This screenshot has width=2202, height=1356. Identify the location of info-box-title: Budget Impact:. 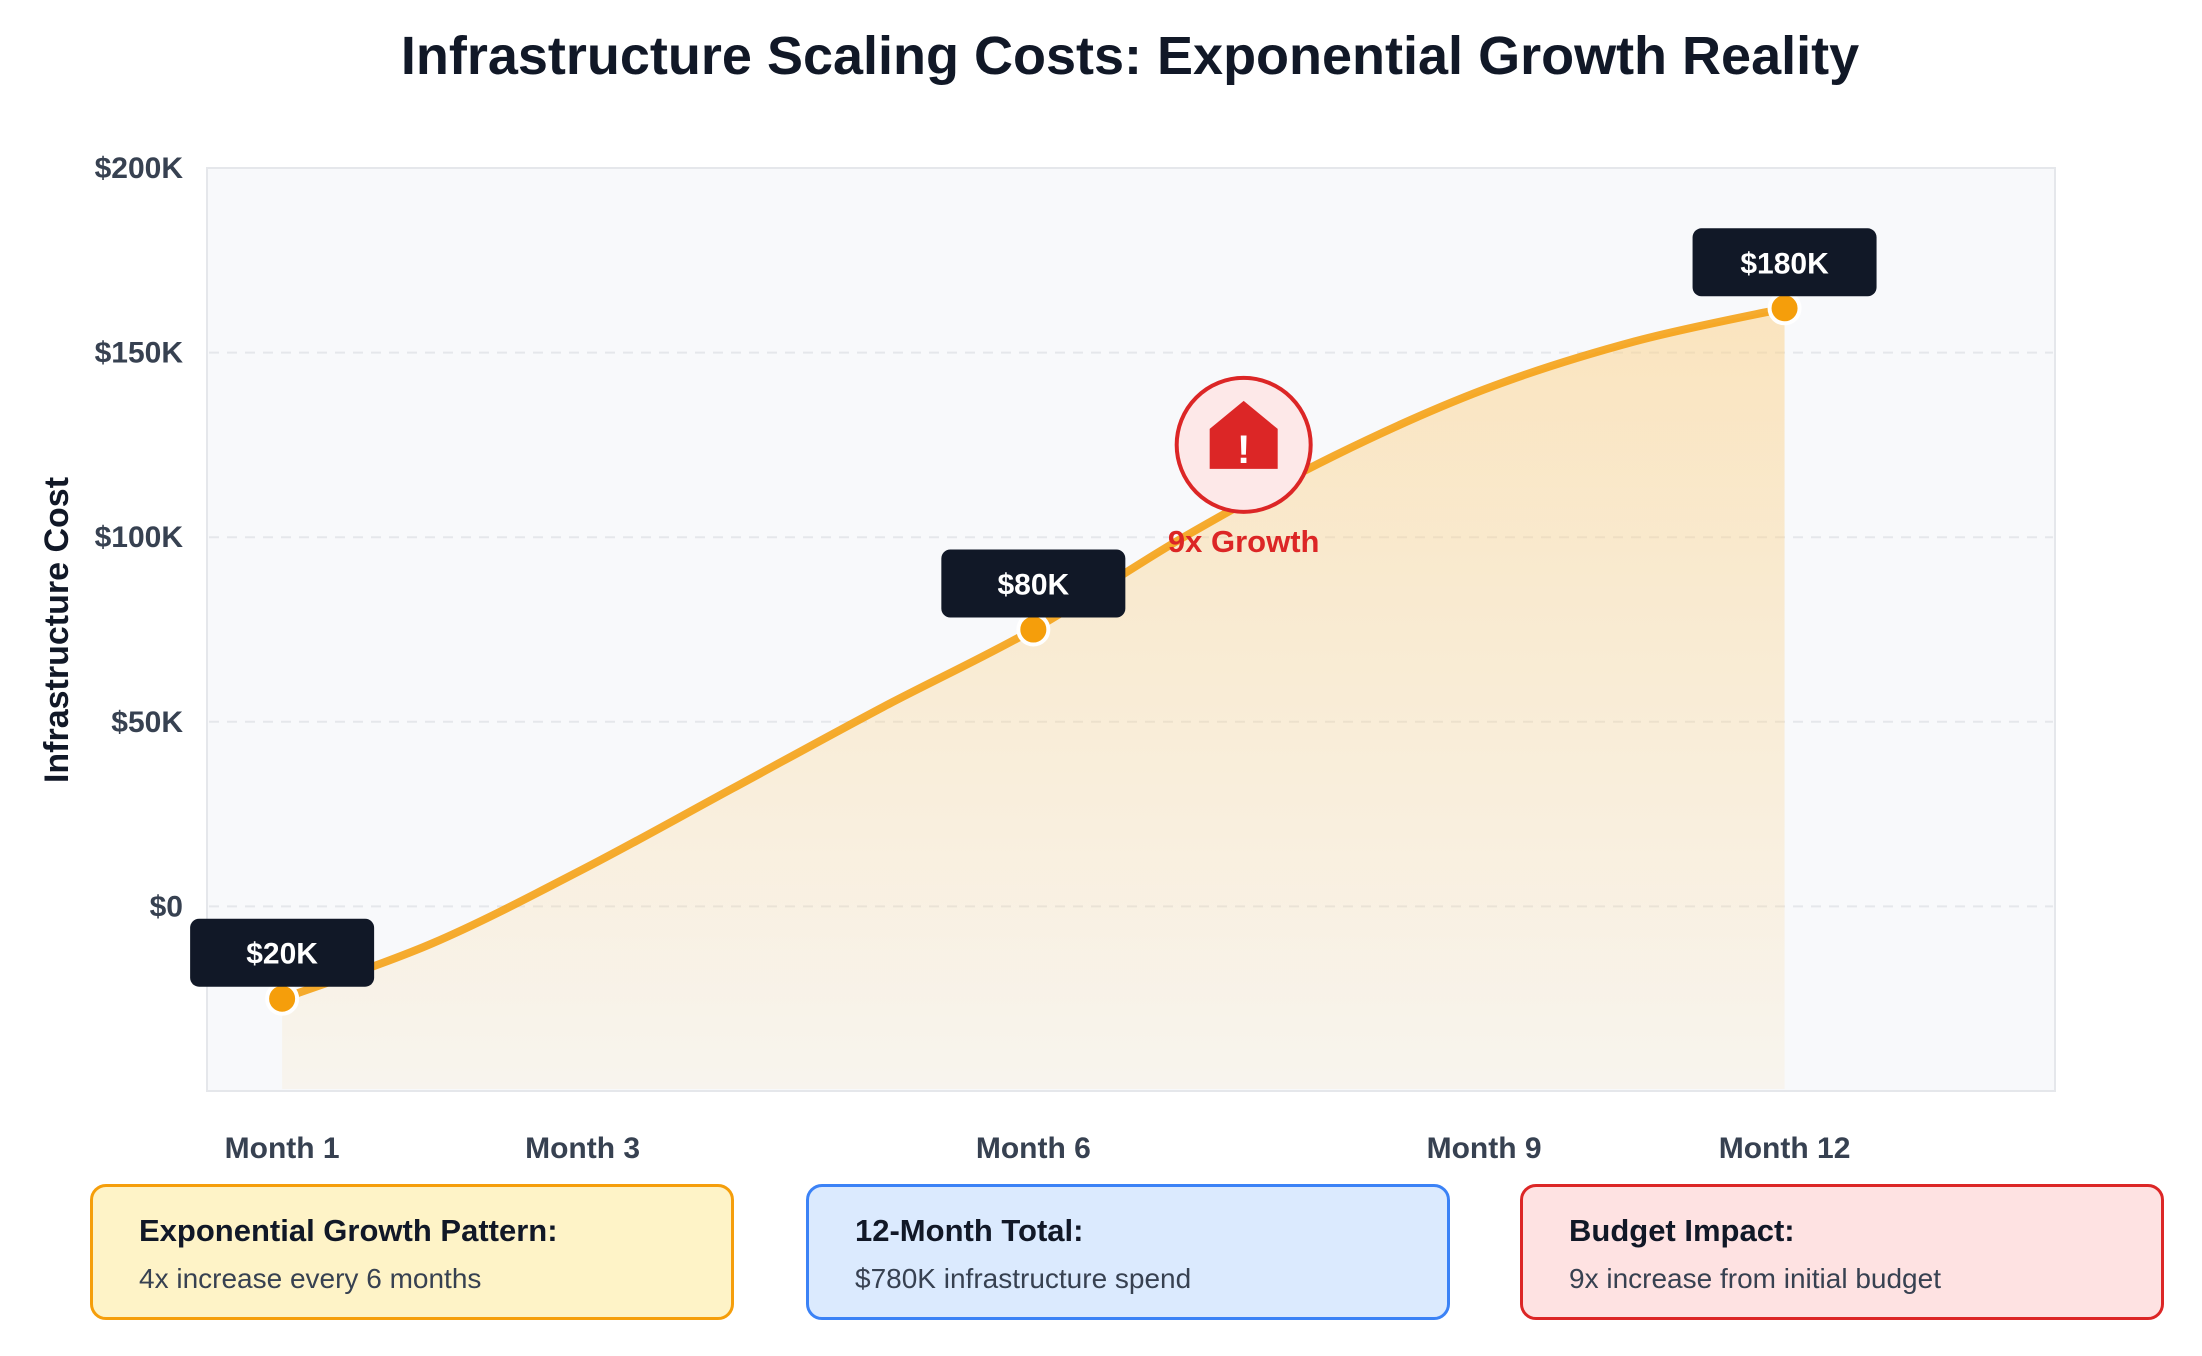
(1682, 1230).